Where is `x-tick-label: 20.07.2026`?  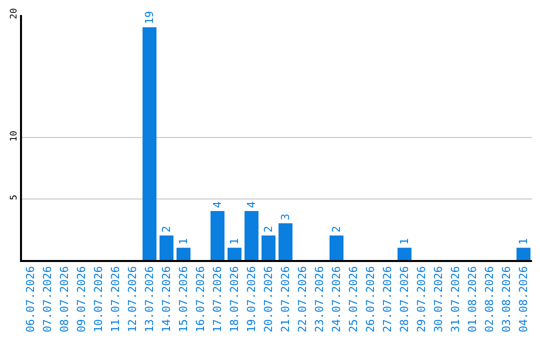
x-tick-label: 20.07.2026 is located at coordinates (269, 299).